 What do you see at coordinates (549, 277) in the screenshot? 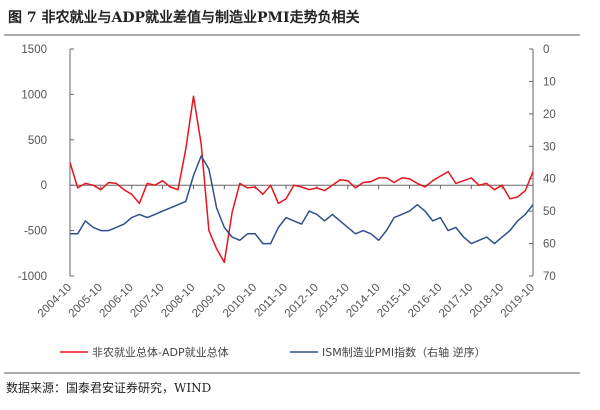
I see `right-axis-tick-label: 70` at bounding box center [549, 277].